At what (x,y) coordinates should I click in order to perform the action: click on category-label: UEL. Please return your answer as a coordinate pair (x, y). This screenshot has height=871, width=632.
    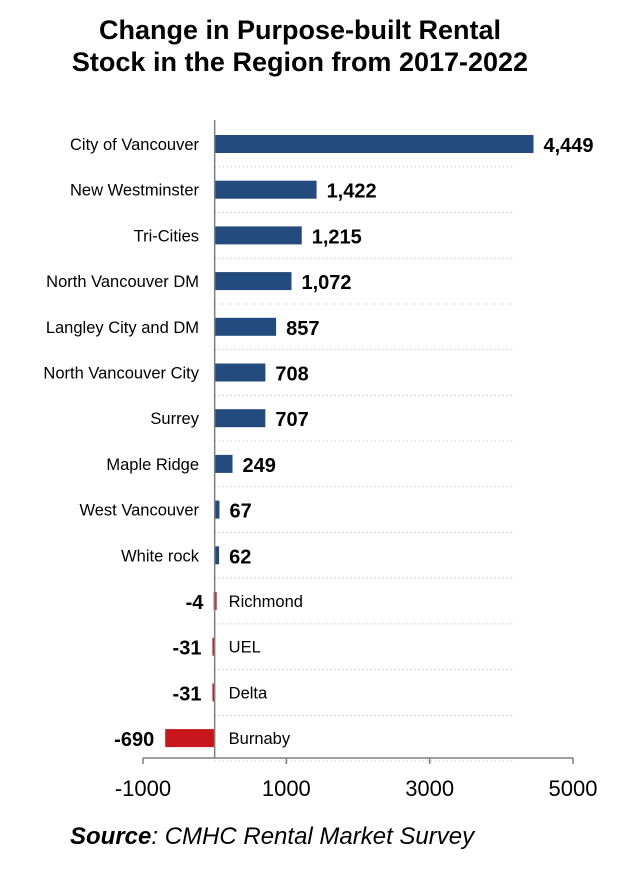
    Looking at the image, I should click on (245, 648).